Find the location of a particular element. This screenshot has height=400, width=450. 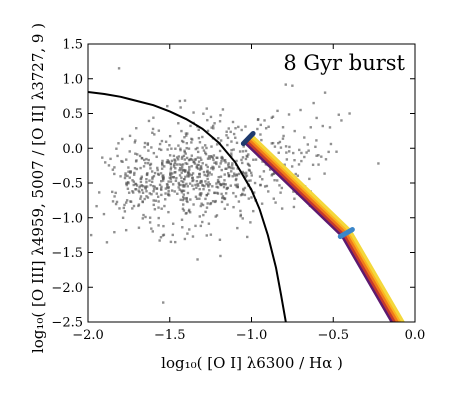

annotation-label: 8 Gyr burst is located at coordinates (344, 63).